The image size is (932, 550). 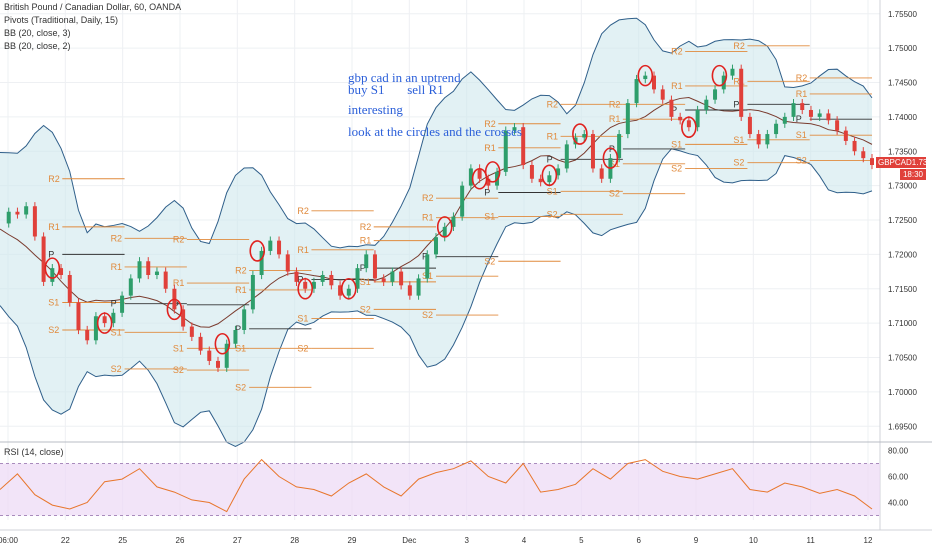 I want to click on time-tick-label: 12, so click(x=868, y=540).